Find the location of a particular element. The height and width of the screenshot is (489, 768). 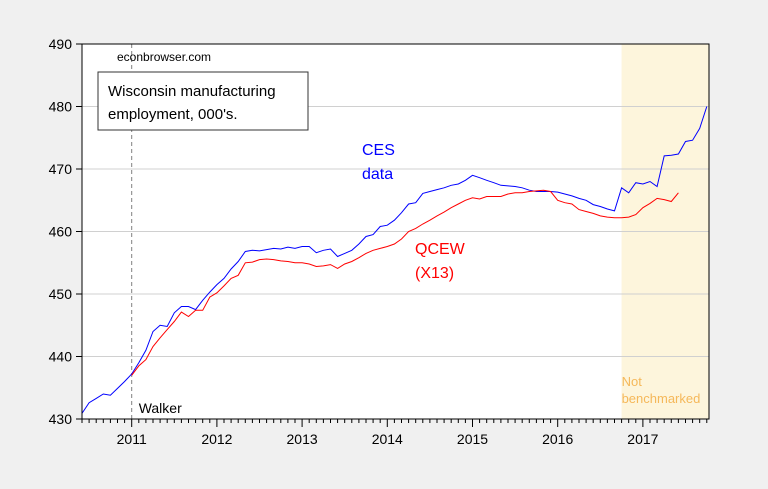

y-tick-label: 490 is located at coordinates (61, 44).